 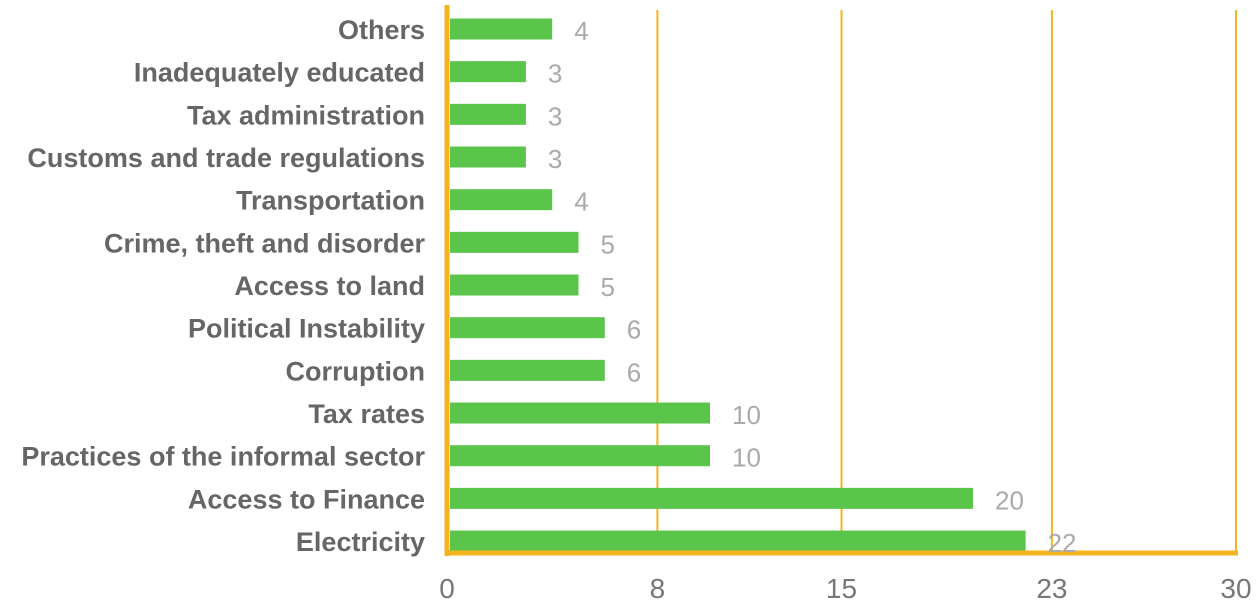 What do you see at coordinates (841, 588) in the screenshot?
I see `x-tick-label: 15` at bounding box center [841, 588].